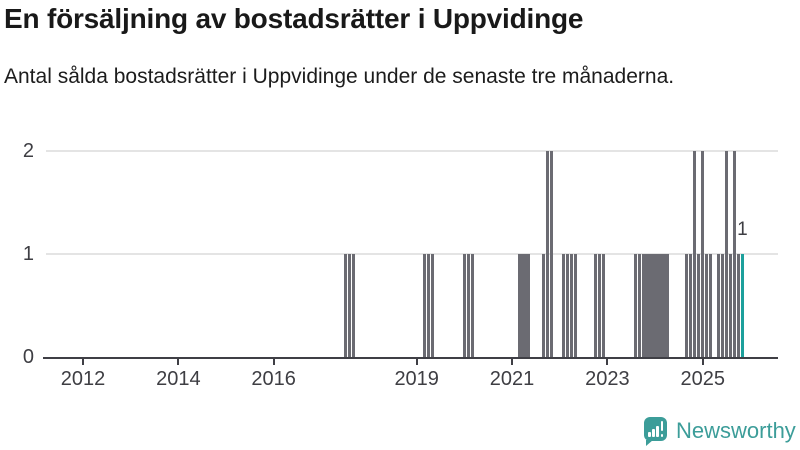 The image size is (800, 450). I want to click on y-tick-label-1: 1, so click(28, 254).